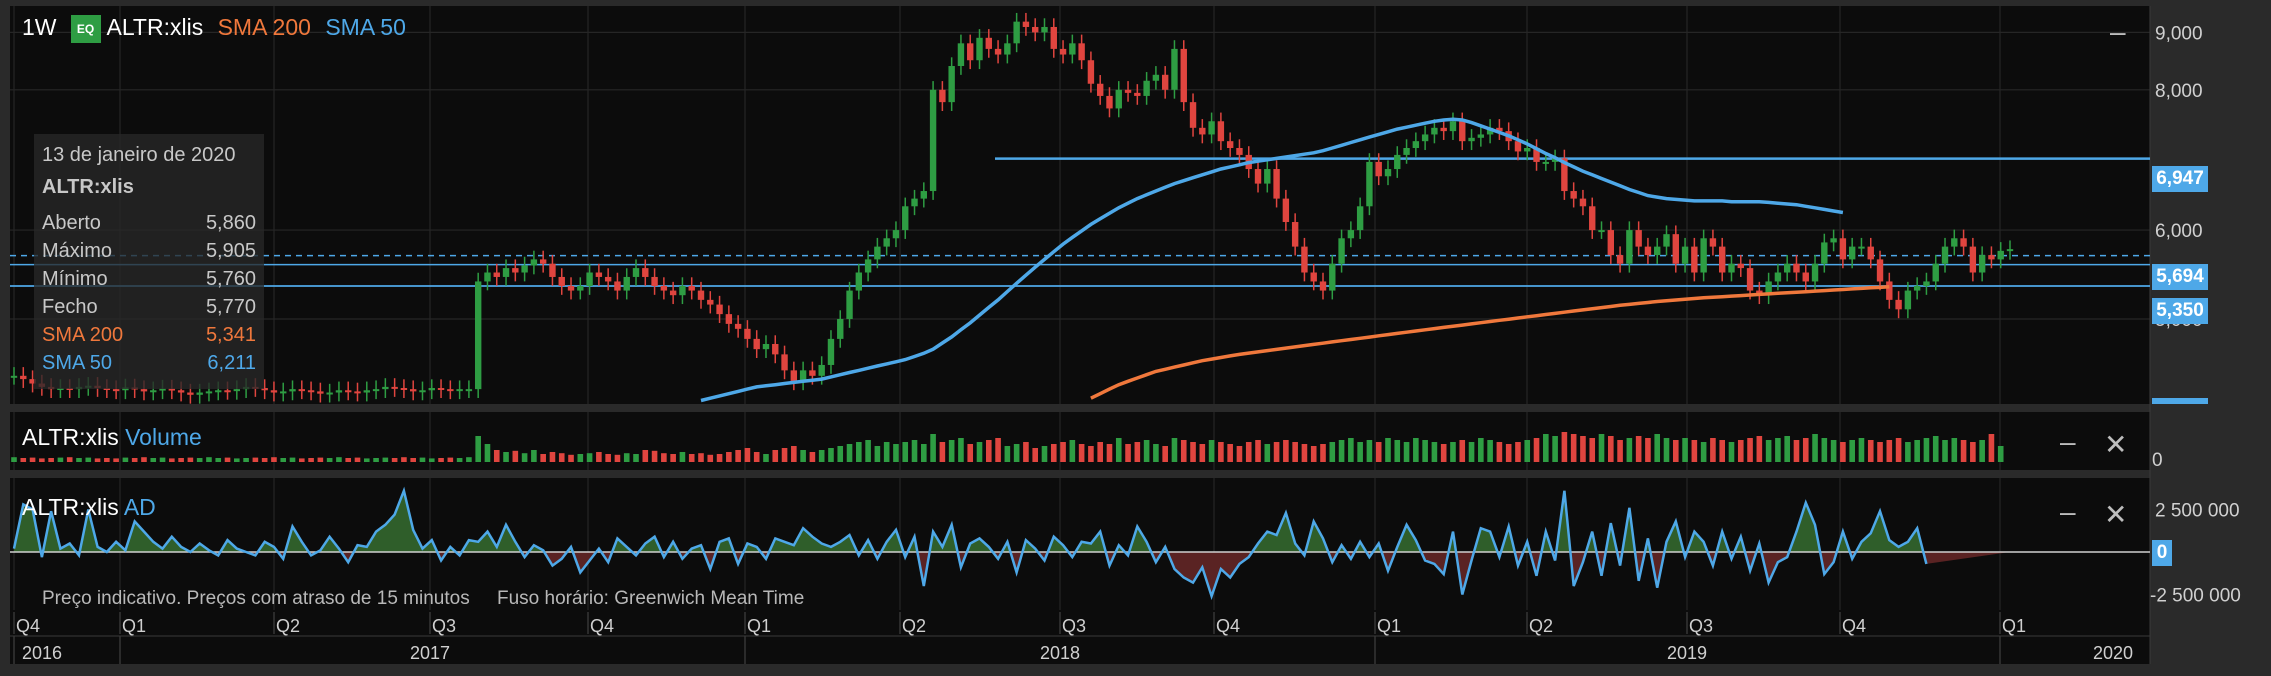 Image resolution: width=2271 pixels, height=676 pixels. What do you see at coordinates (2068, 441) in the screenshot?
I see `volume-minimize-button: –` at bounding box center [2068, 441].